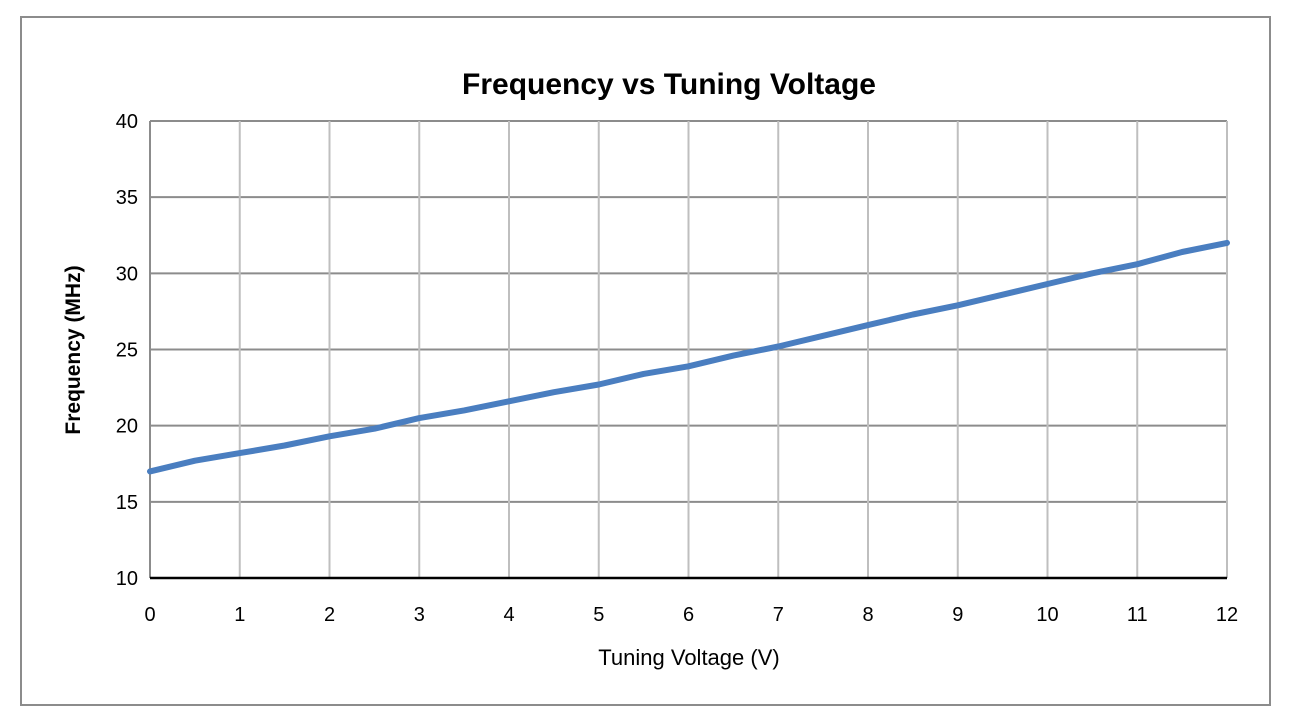 This screenshot has width=1293, height=723. Describe the element at coordinates (598, 615) in the screenshot. I see `x-tick-label: 5` at that location.